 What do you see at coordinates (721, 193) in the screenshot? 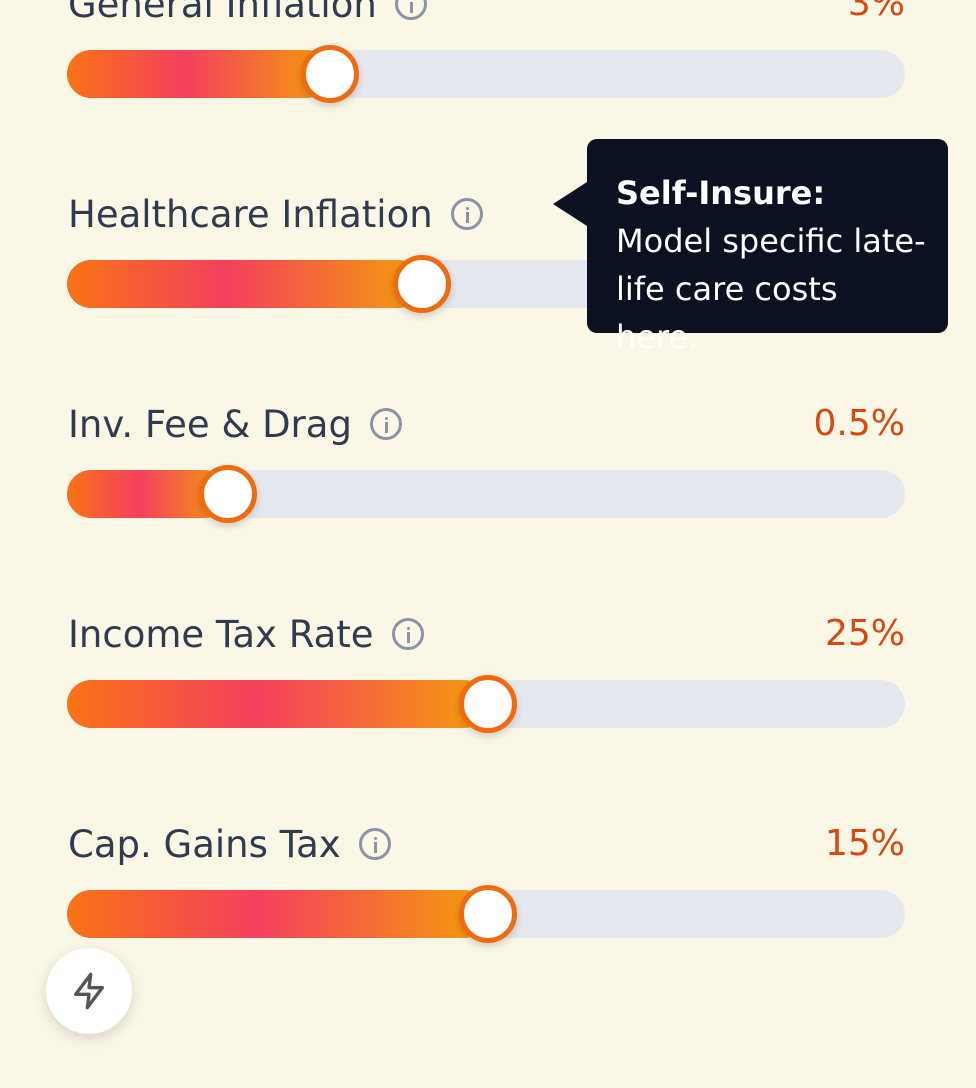
I see `tooltip-title: Self-Insure:` at bounding box center [721, 193].